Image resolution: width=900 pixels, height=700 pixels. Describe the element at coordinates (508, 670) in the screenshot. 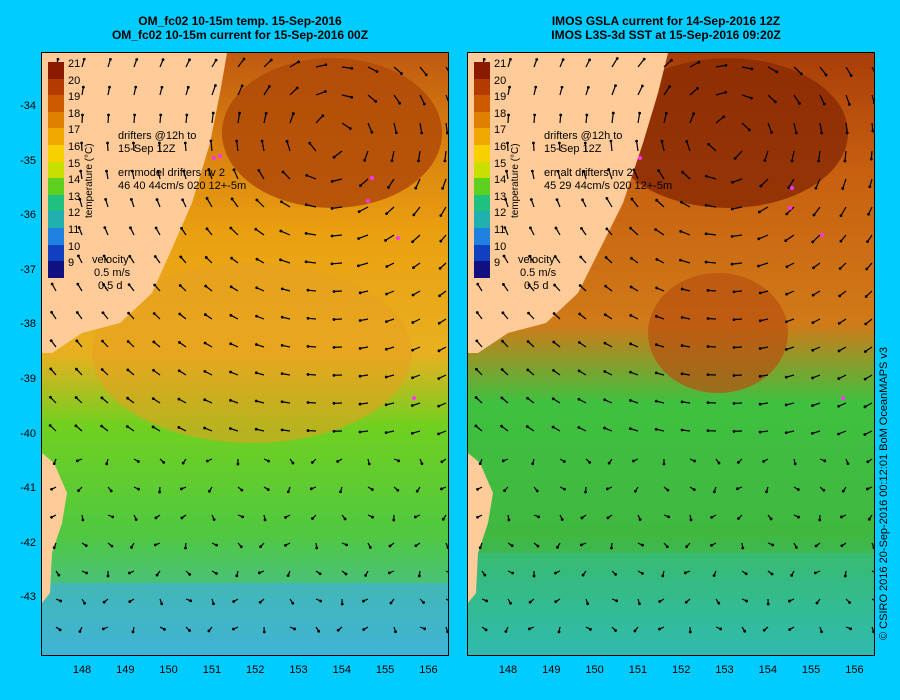

I see `longitude-label: 148` at that location.